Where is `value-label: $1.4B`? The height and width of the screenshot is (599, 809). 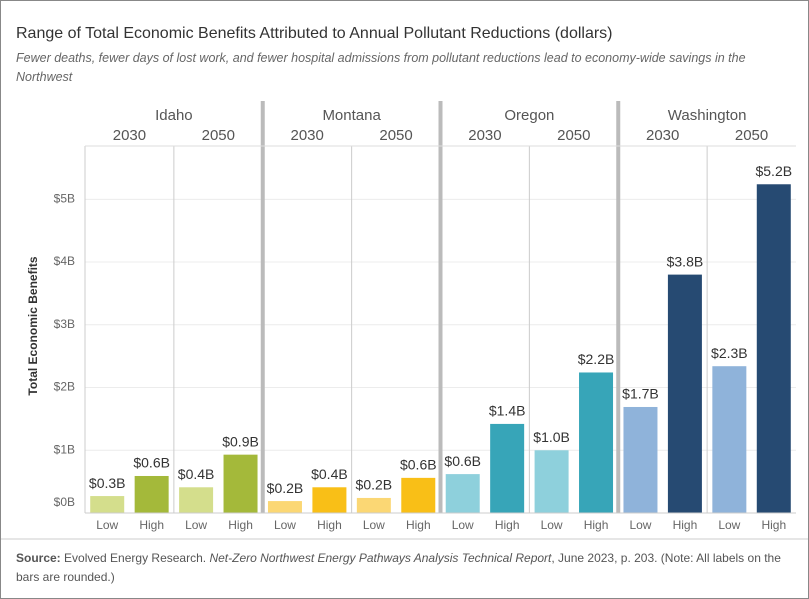
value-label: $1.4B is located at coordinates (507, 411).